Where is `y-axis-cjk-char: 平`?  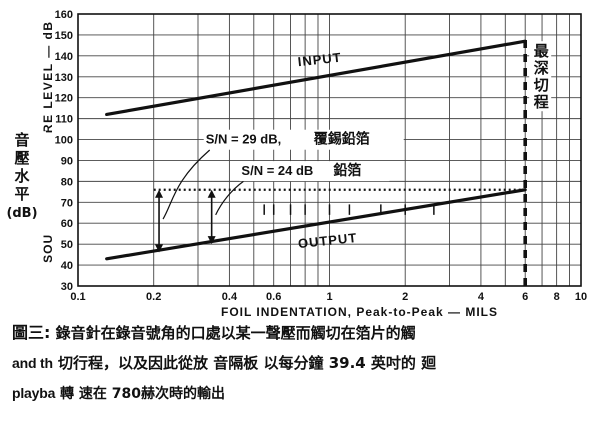 y-axis-cjk-char: 平 is located at coordinates (21, 194).